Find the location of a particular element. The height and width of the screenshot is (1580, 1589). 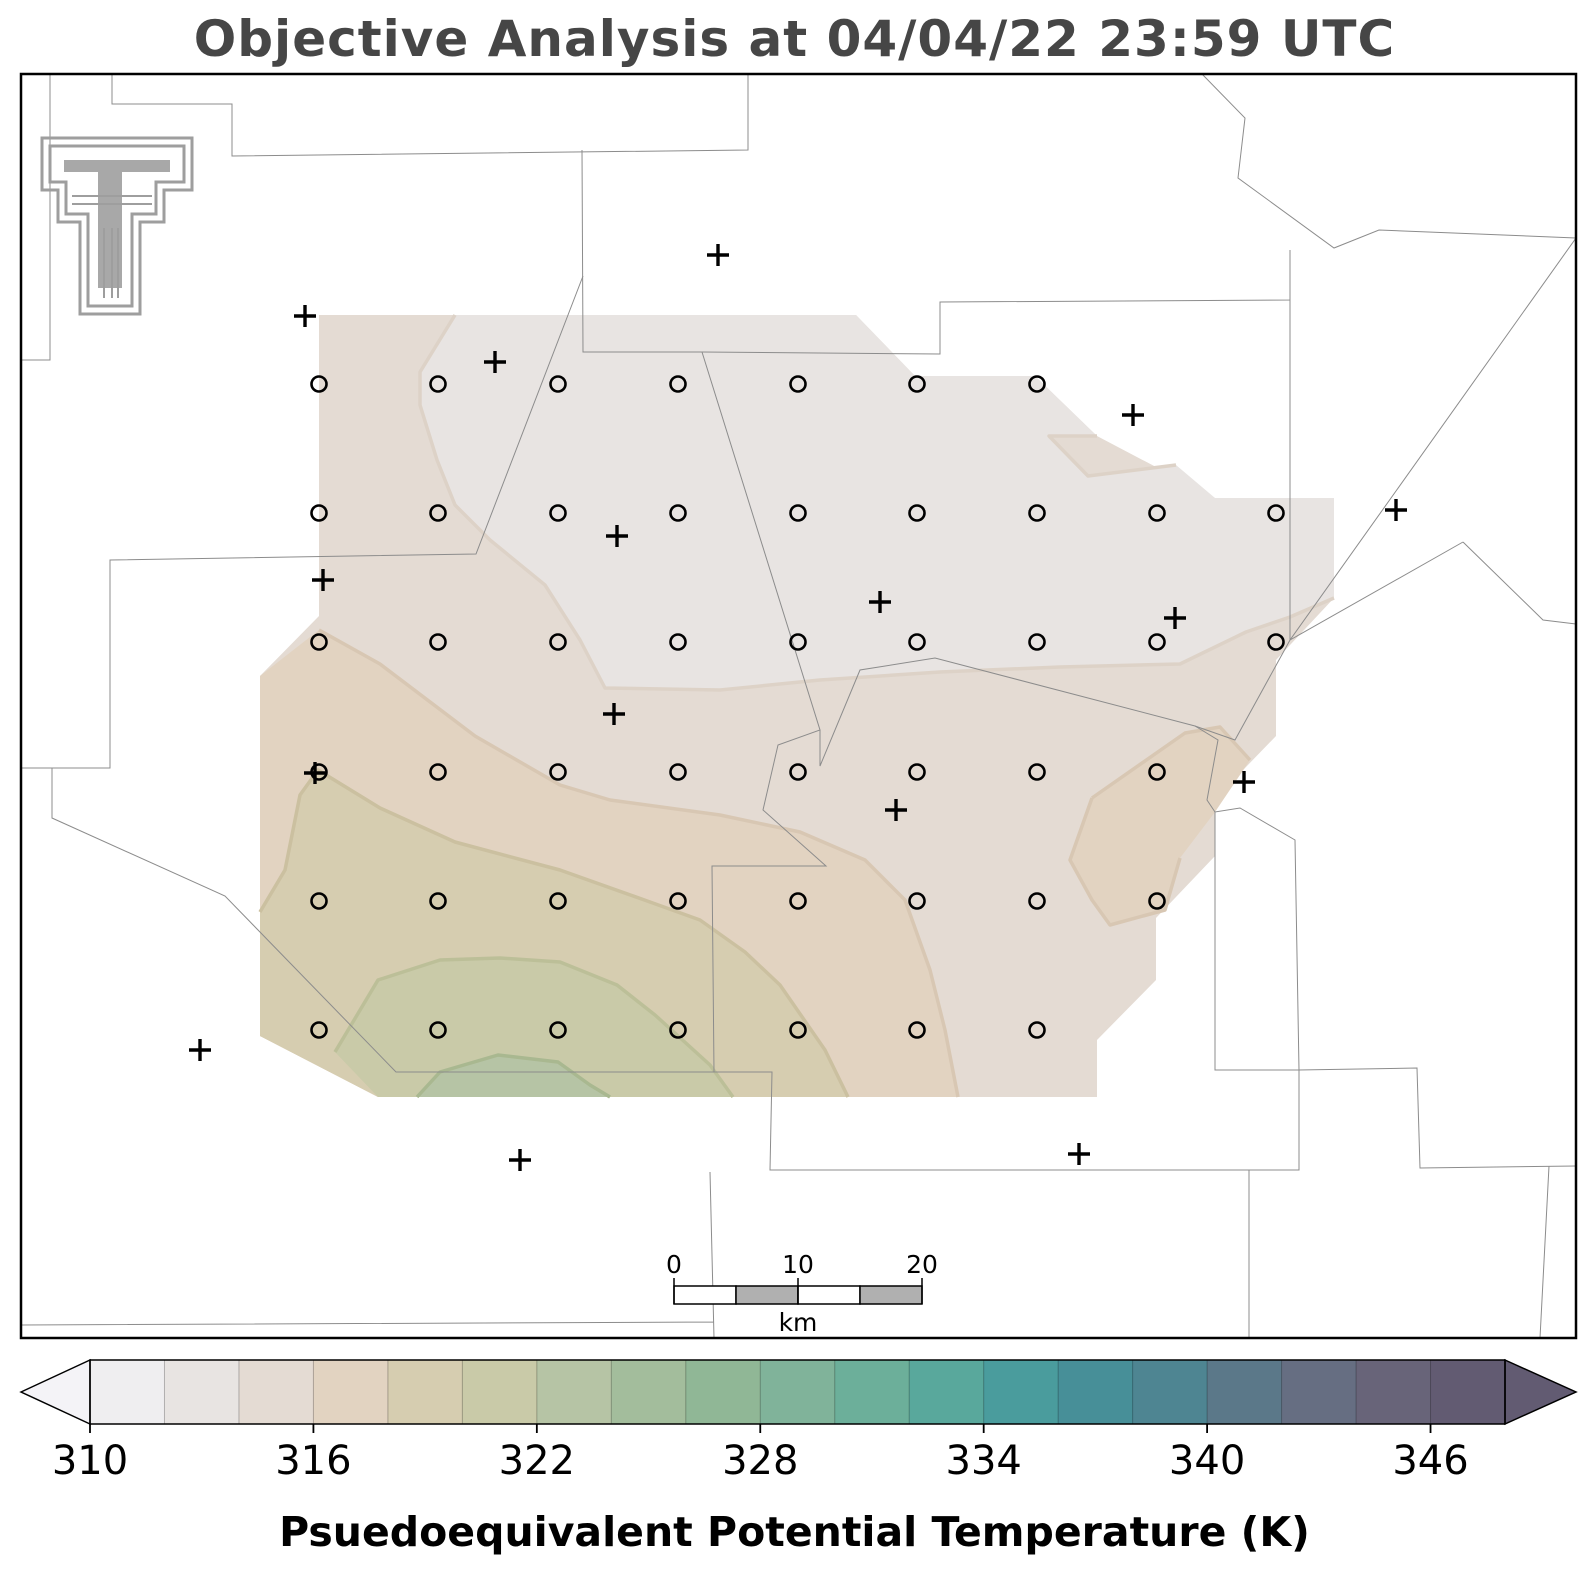

scale-bar-label: 0 is located at coordinates (674, 1264).